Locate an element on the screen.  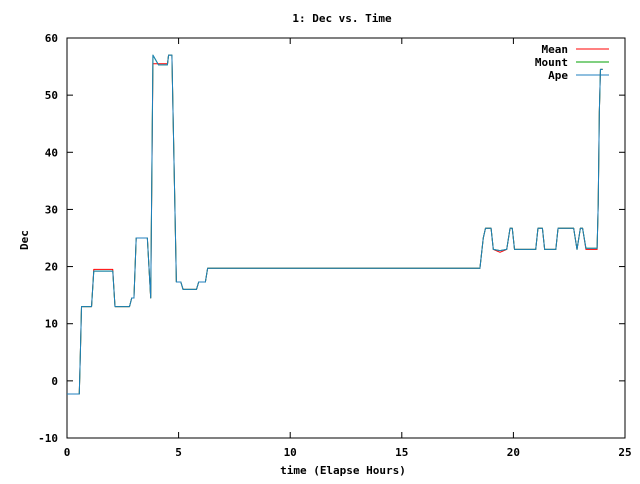
y-tick-label: 0 is located at coordinates (54, 381).